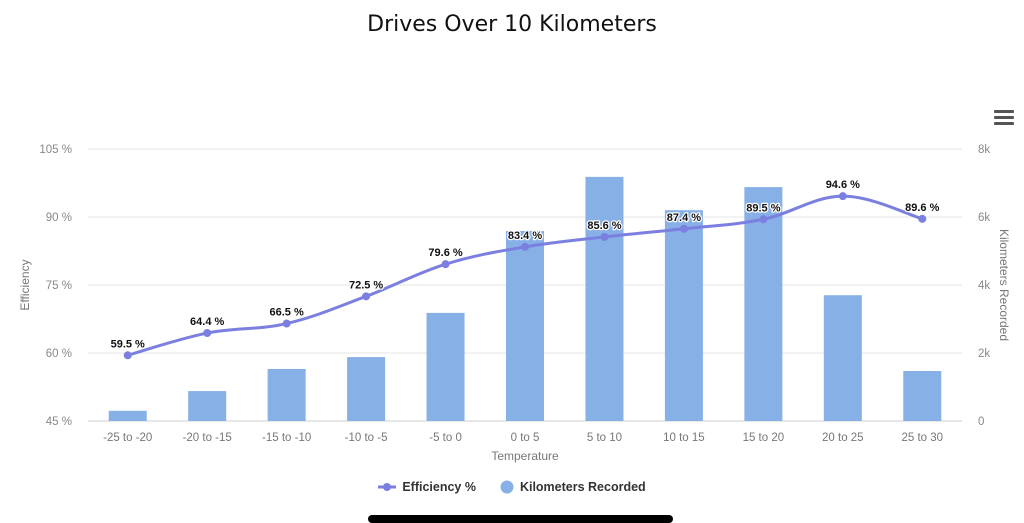 The image size is (1024, 523). I want to click on y-left-tick-label: 90 %, so click(59, 218).